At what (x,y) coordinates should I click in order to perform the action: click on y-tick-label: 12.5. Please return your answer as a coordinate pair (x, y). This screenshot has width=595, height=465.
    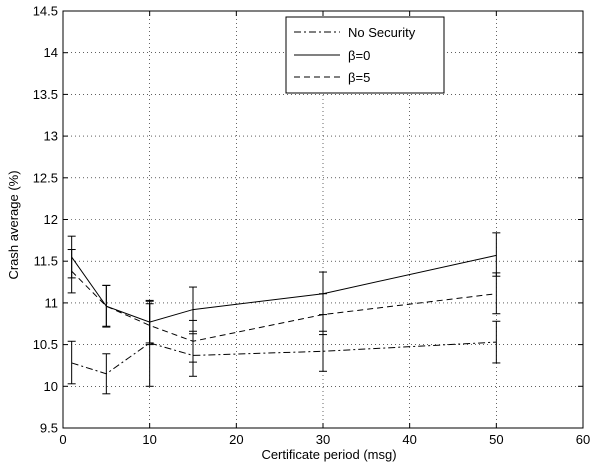
    Looking at the image, I should click on (45, 177).